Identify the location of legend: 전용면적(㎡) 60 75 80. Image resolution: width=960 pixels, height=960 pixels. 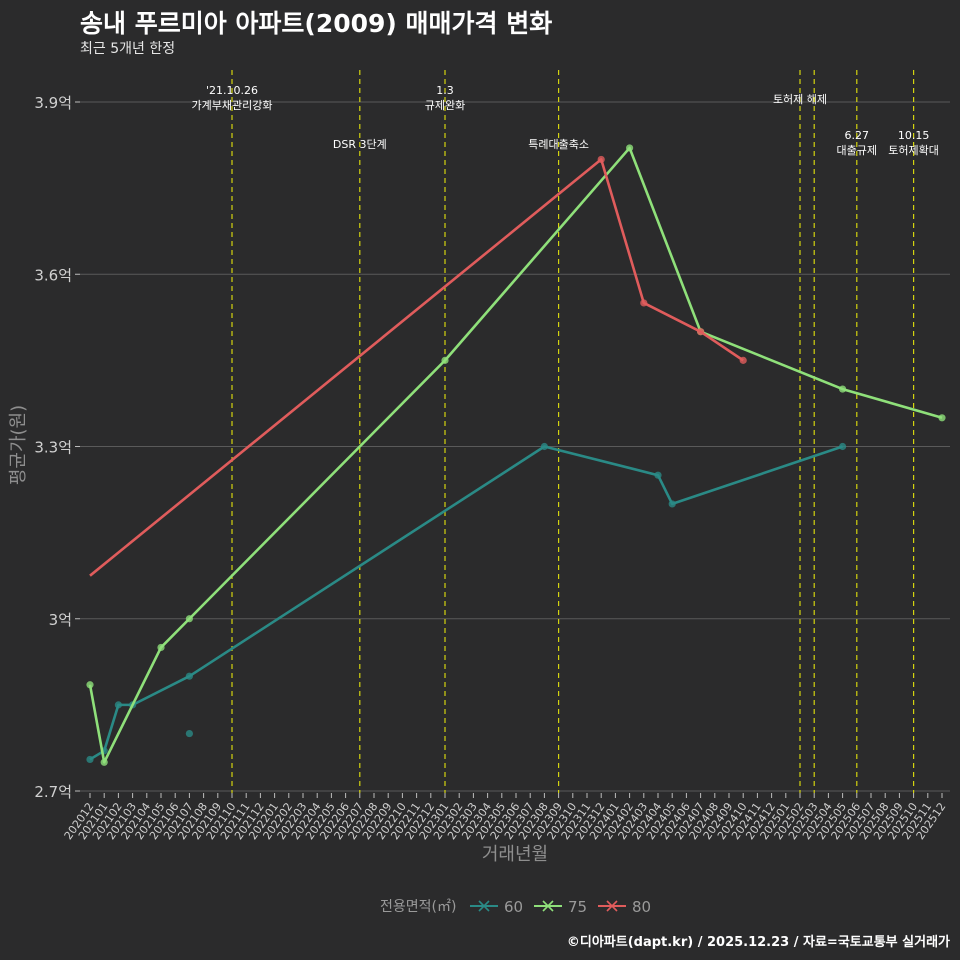
(515, 907).